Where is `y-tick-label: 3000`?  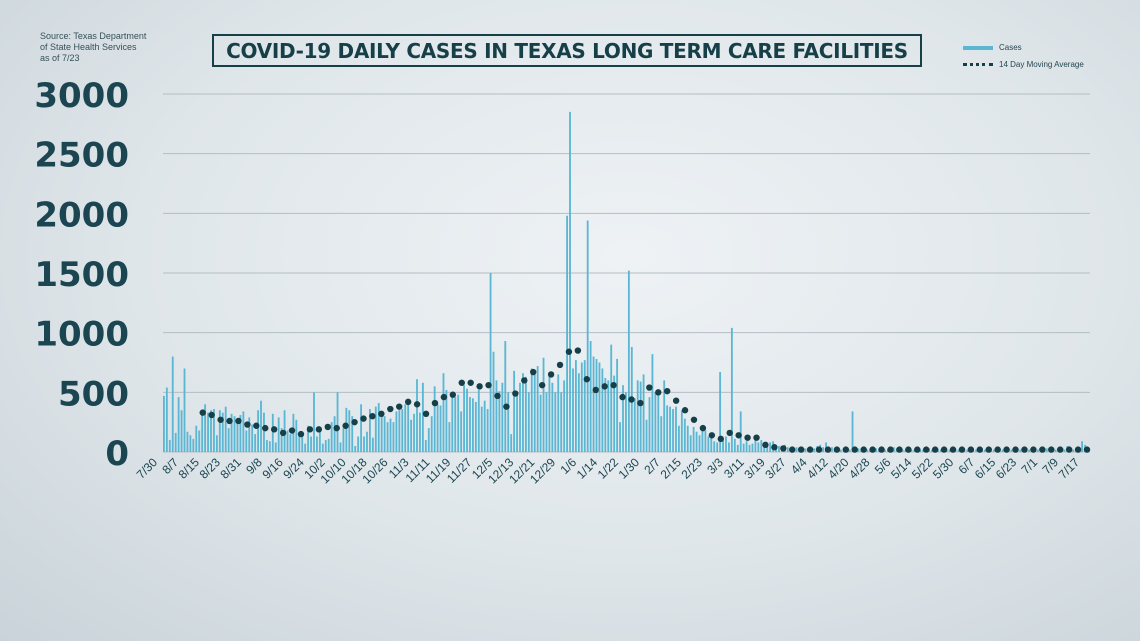 y-tick-label: 3000 is located at coordinates (81, 96).